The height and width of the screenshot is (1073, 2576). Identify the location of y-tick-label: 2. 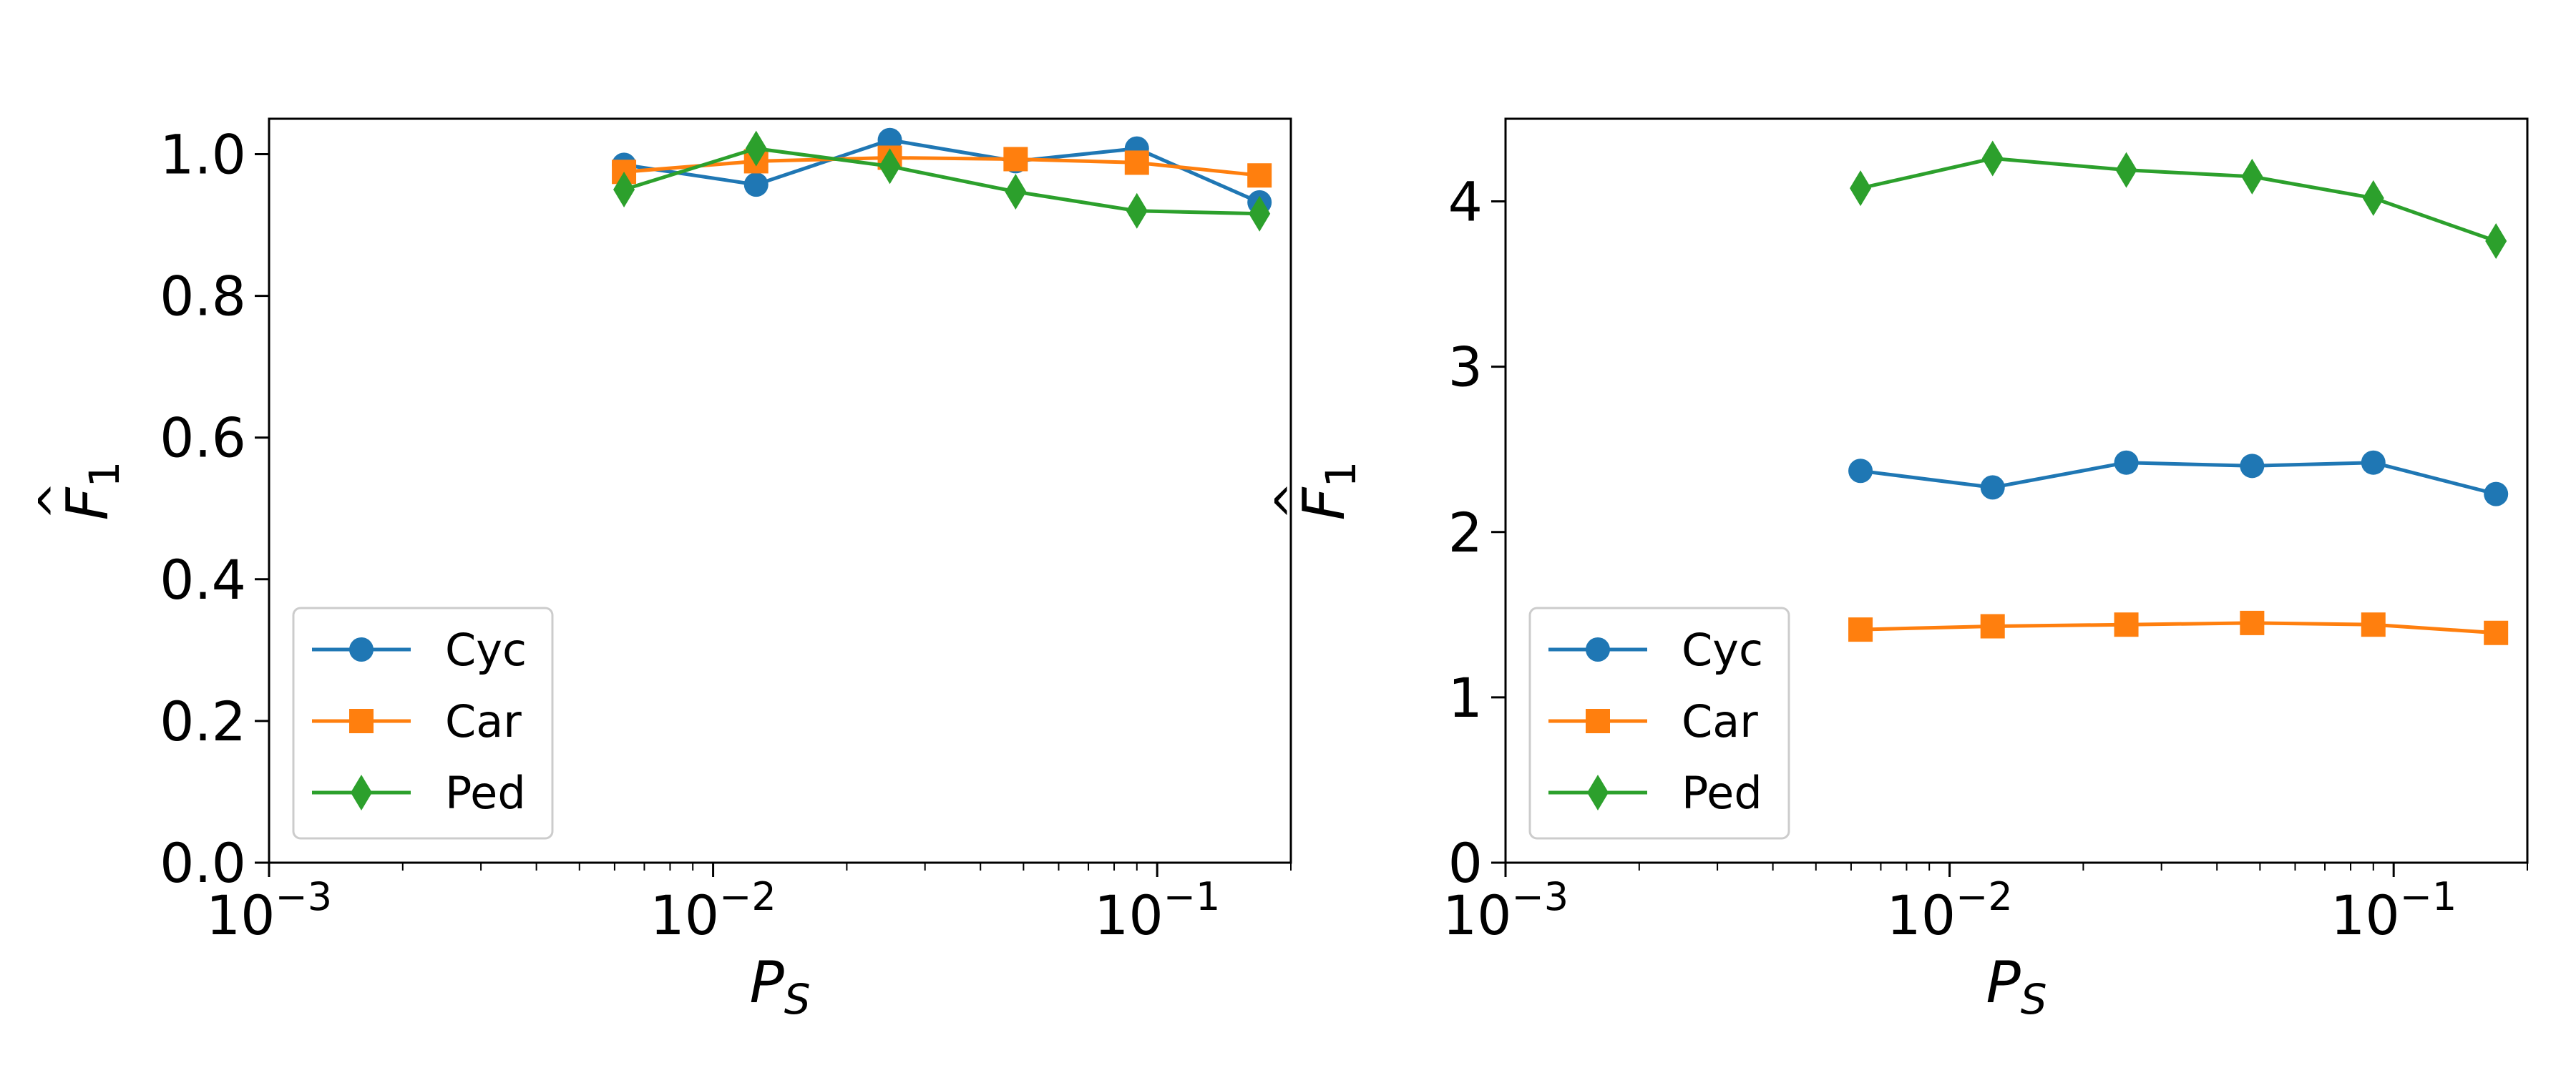
(1465, 532).